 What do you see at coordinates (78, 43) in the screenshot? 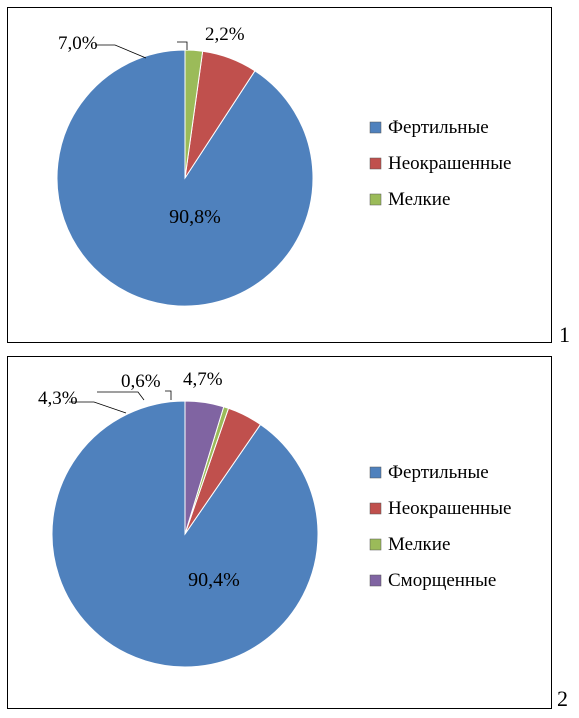
I see `data-label-1-2: 7,0%` at bounding box center [78, 43].